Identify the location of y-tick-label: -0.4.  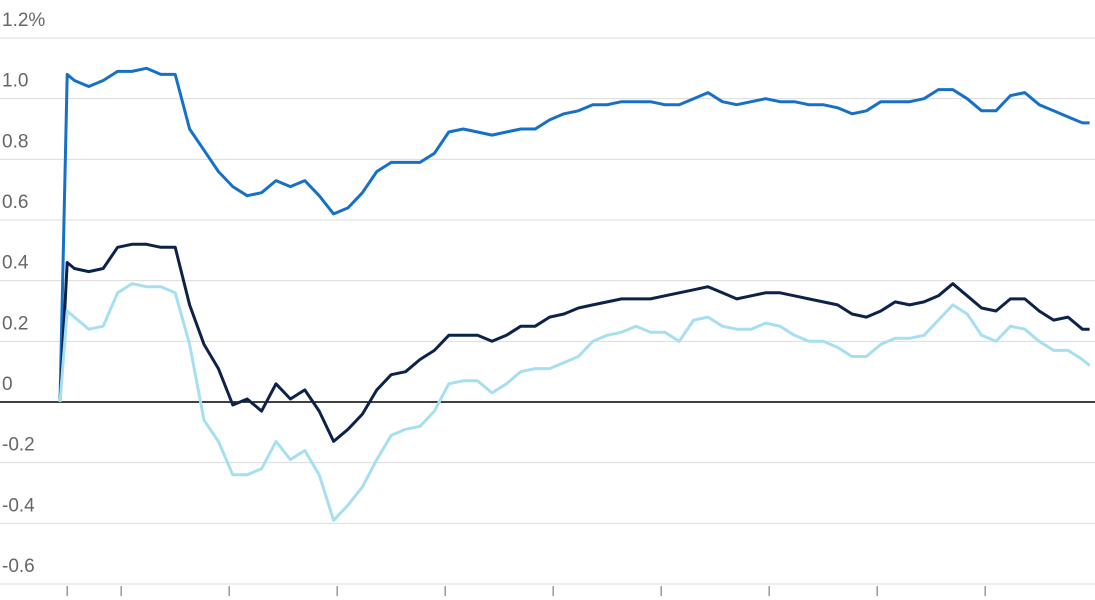
(18, 505).